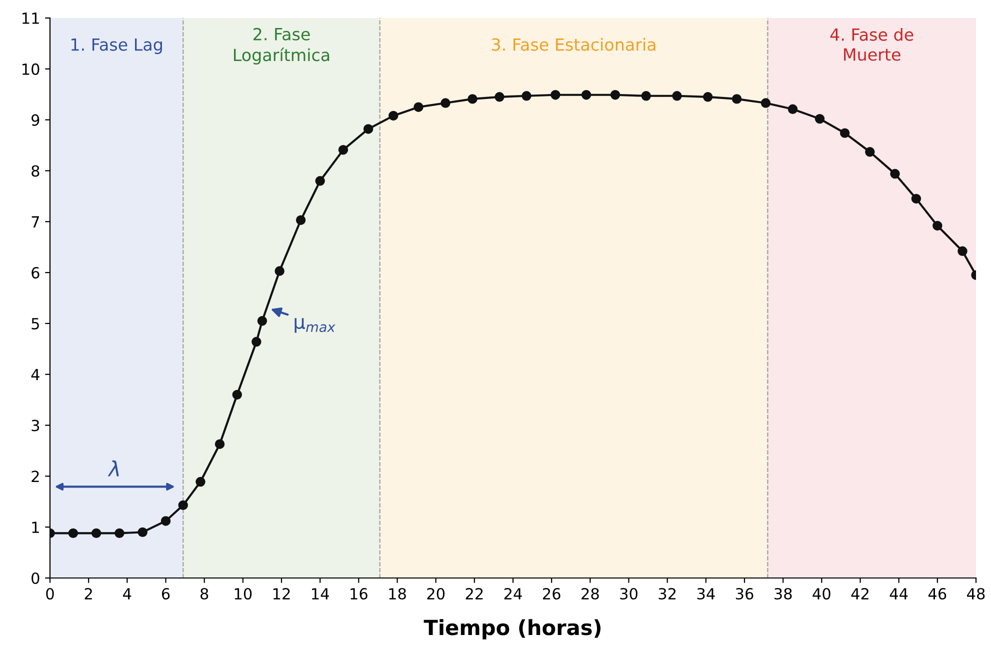 The image size is (991, 652). I want to click on y-tick-label: 8, so click(36, 171).